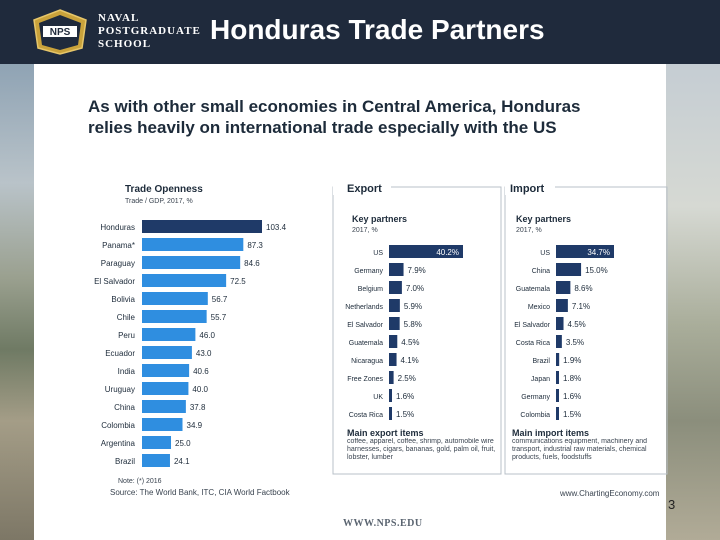  I want to click on nps-logo-icon: NPS, so click(60, 32).